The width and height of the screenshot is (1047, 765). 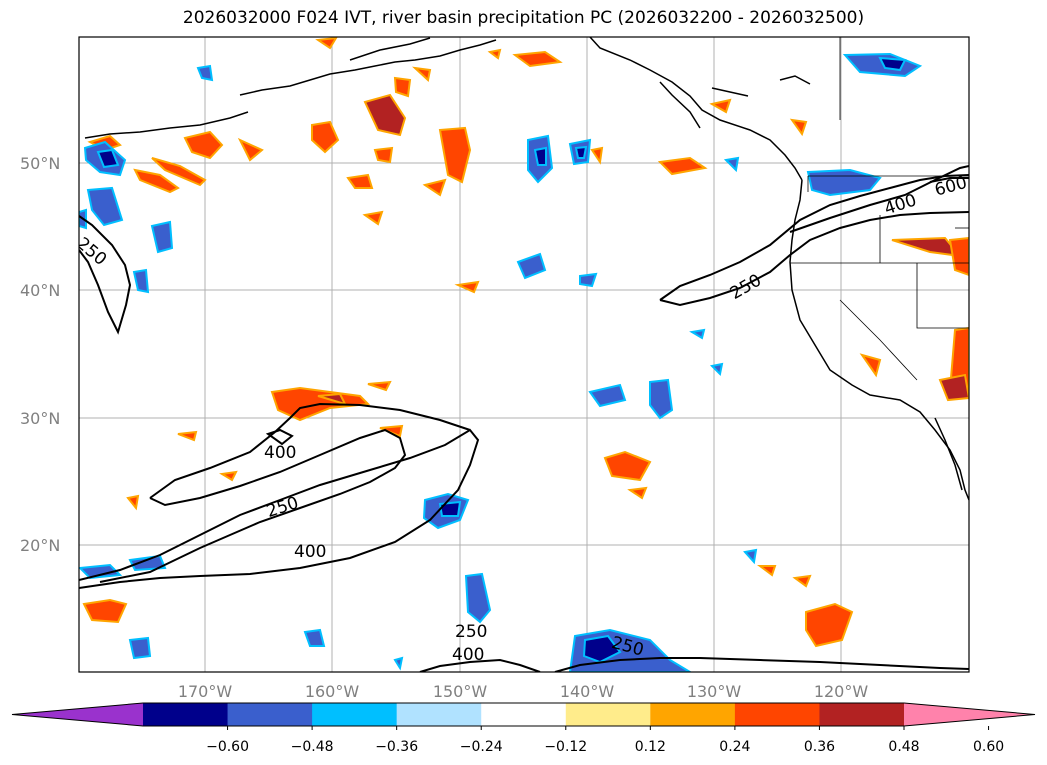 I want to click on lon-label: 130°W, so click(x=714, y=691).